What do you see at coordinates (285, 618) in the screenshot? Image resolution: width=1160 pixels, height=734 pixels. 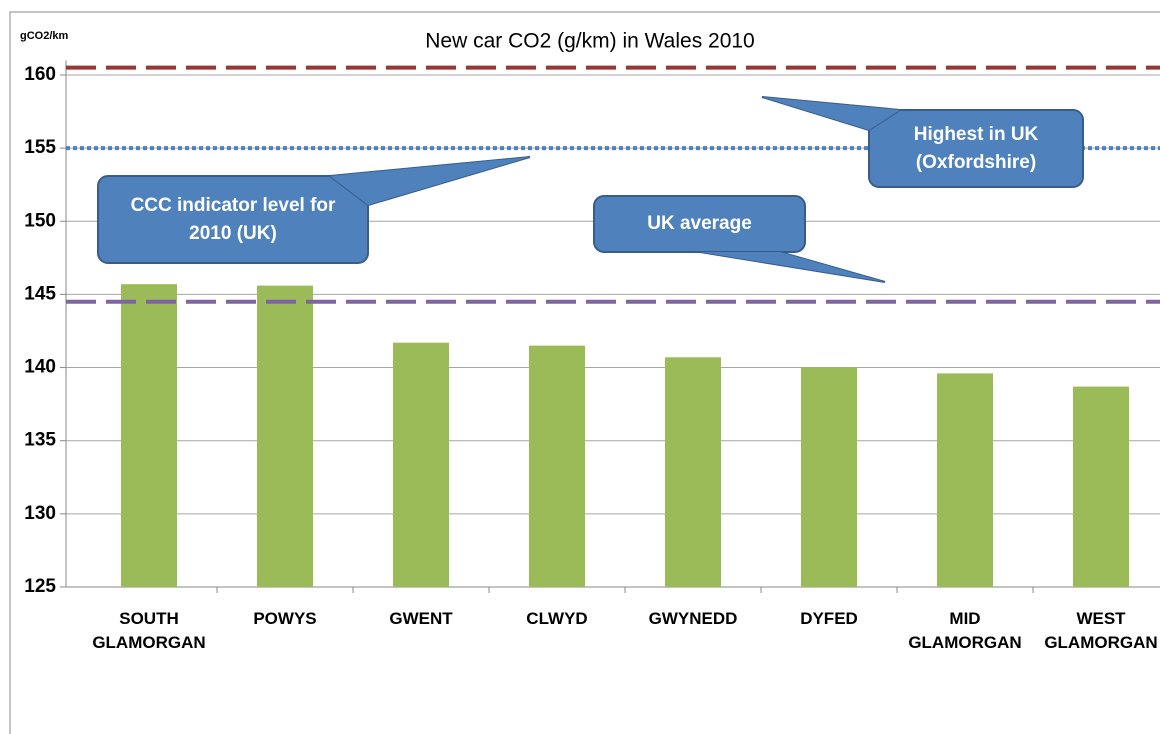 I see `x-tick-label: POWYS` at bounding box center [285, 618].